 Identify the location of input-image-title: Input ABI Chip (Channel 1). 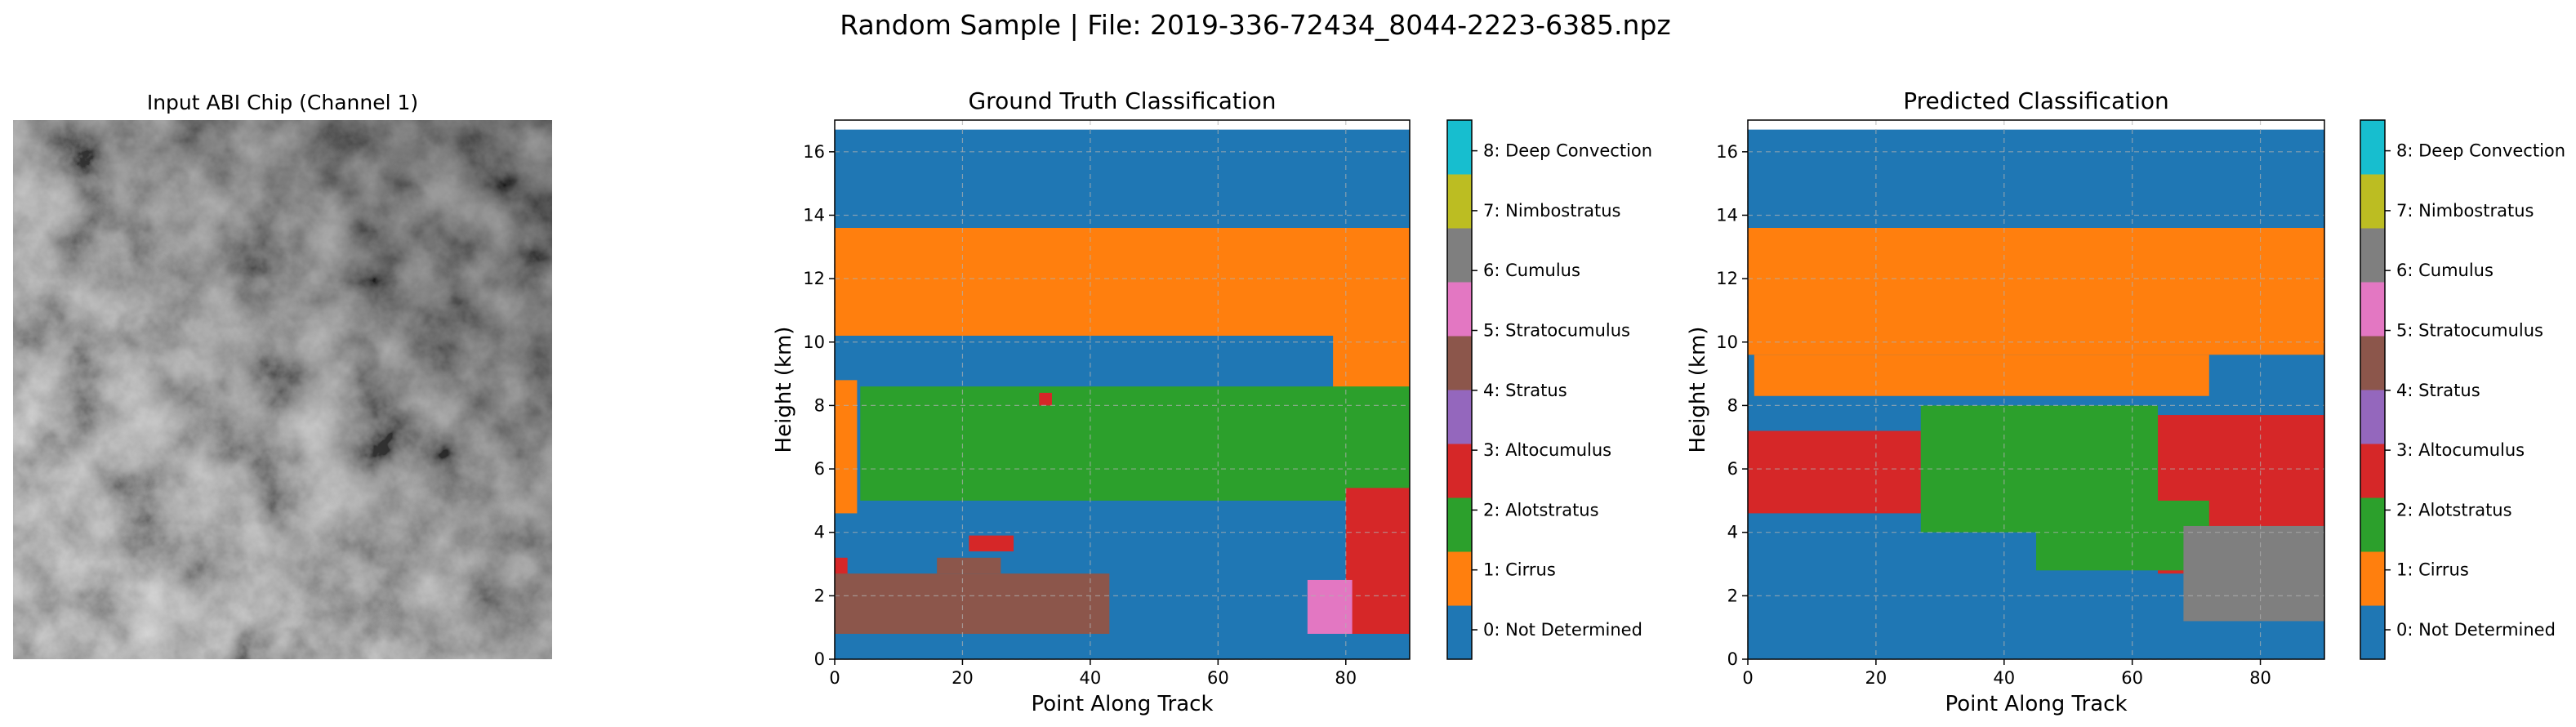
(282, 103).